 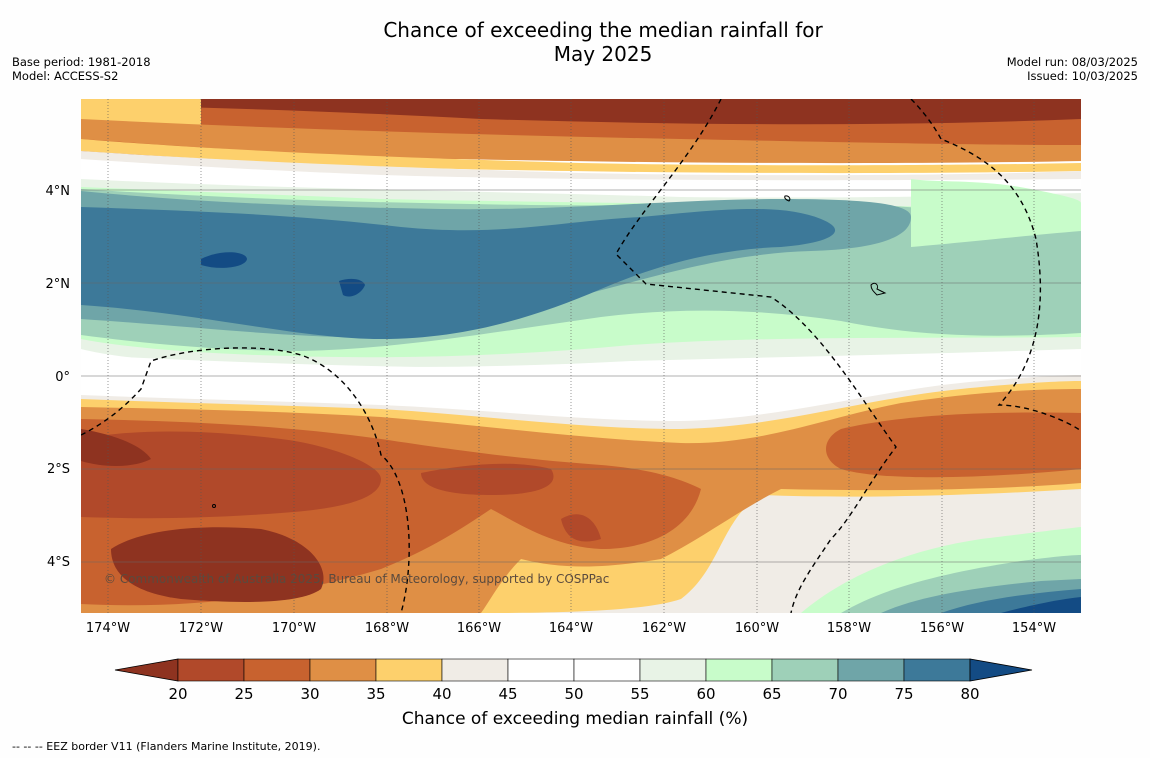 I want to click on lon-label-170w: 170°W, so click(x=294, y=628).